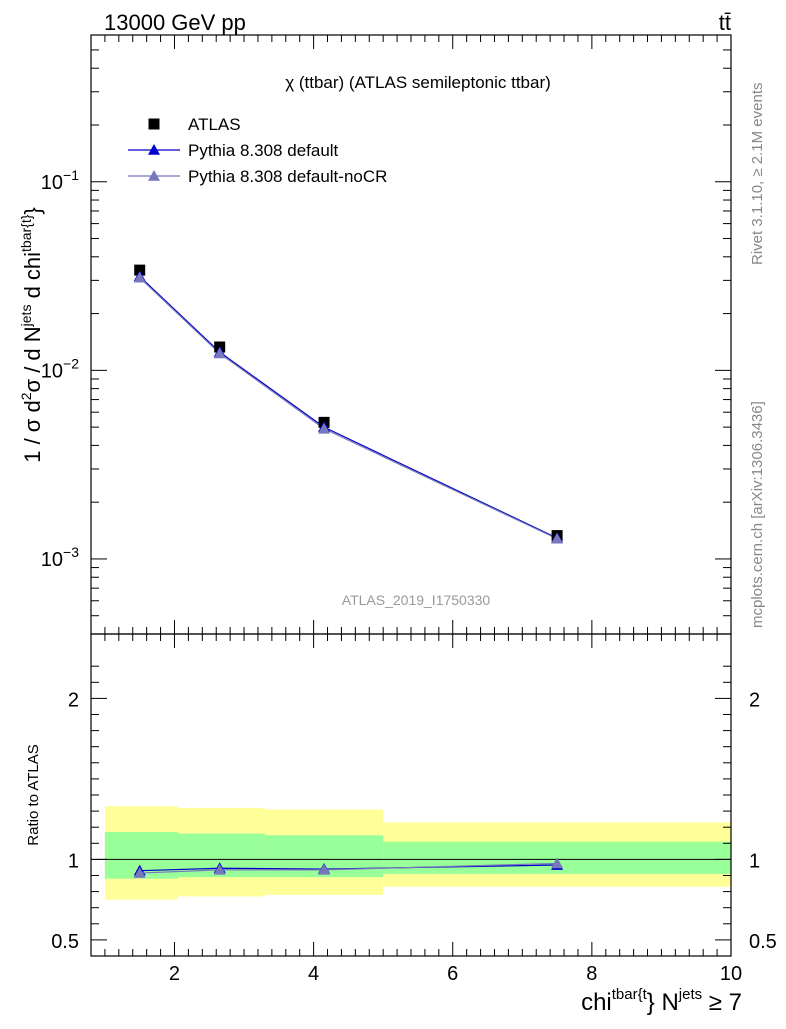 The image size is (786, 1029). I want to click on legend-label: Pythia 8.308 default, so click(263, 150).